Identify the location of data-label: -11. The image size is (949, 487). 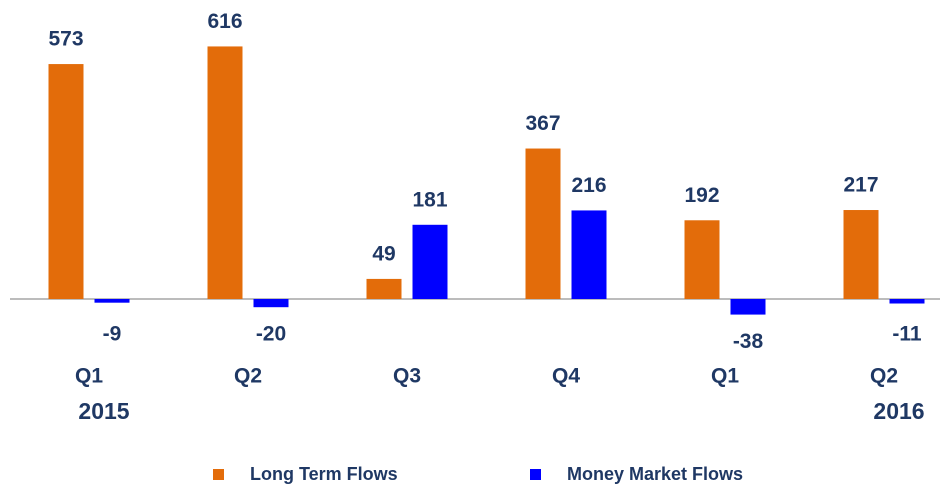
(907, 334).